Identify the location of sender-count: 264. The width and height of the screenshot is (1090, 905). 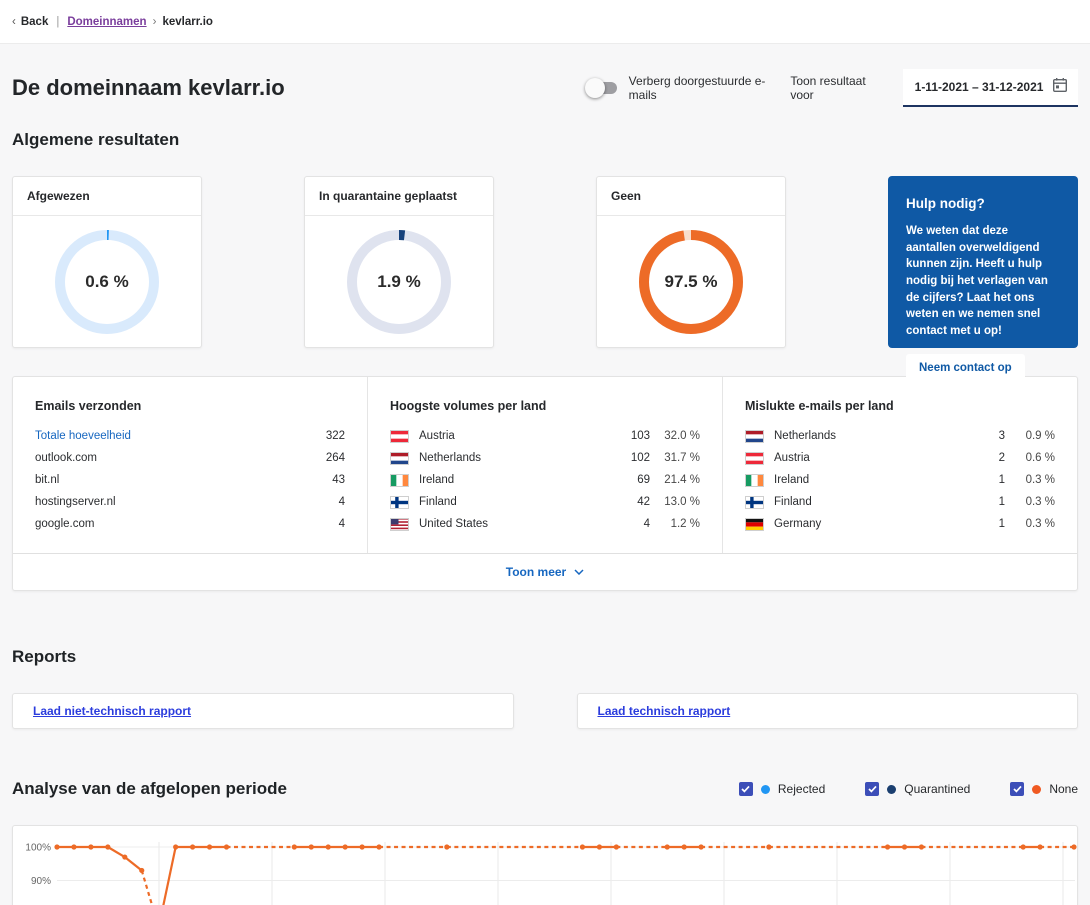
(335, 458).